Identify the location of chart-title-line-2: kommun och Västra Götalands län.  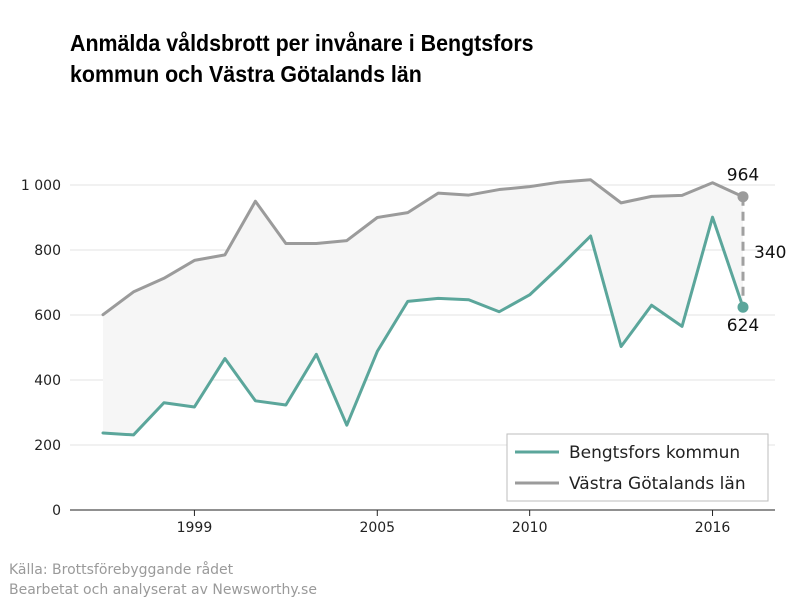
(246, 74).